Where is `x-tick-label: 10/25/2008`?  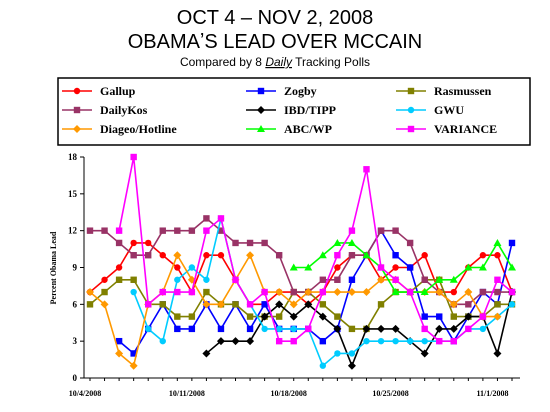 x-tick-label: 10/25/2008 is located at coordinates (390, 393).